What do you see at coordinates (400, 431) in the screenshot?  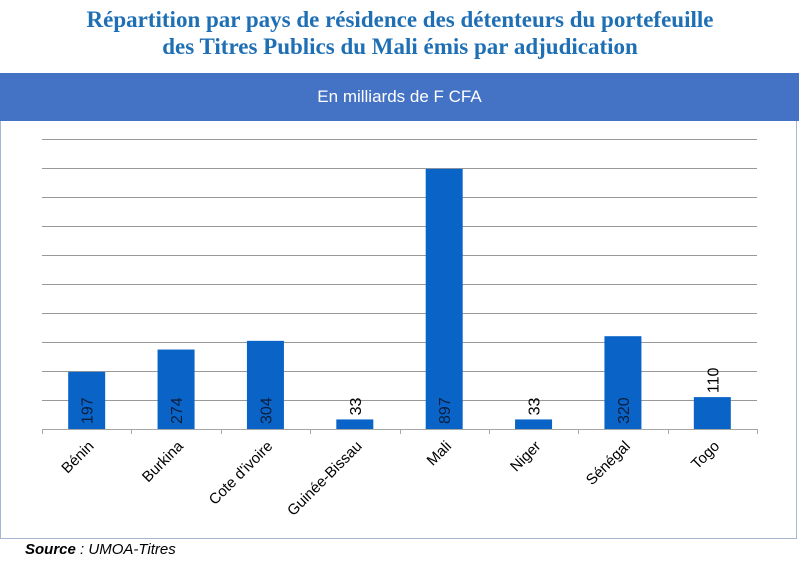 I see `x-axis` at bounding box center [400, 431].